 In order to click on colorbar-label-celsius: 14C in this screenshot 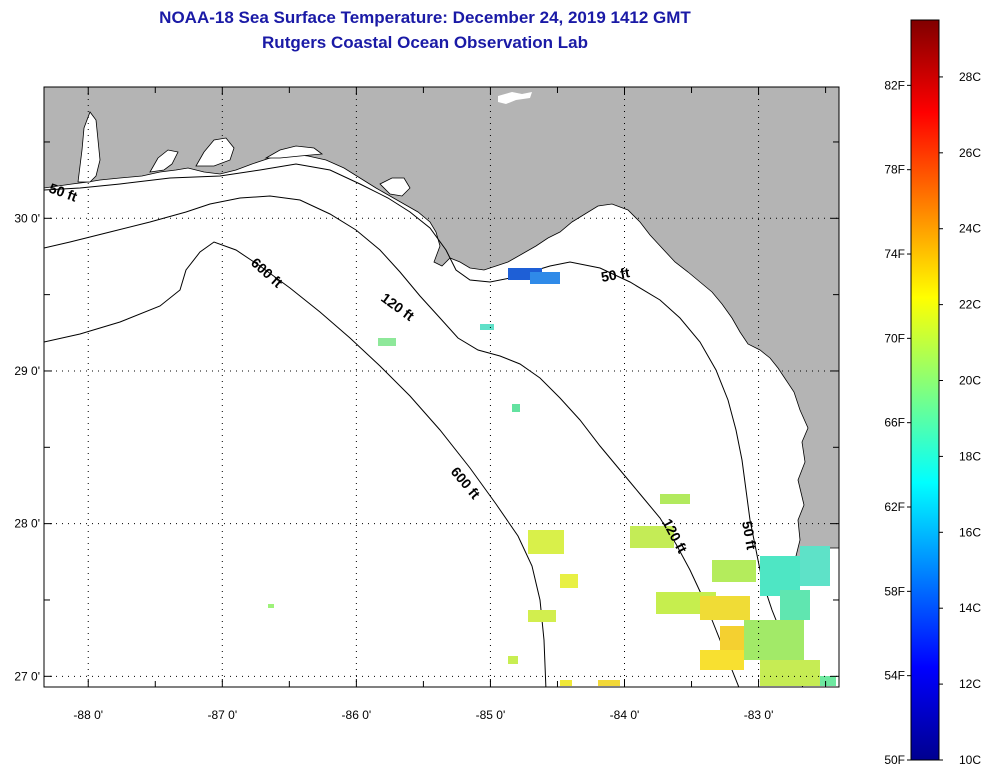, I will do `click(970, 608)`.